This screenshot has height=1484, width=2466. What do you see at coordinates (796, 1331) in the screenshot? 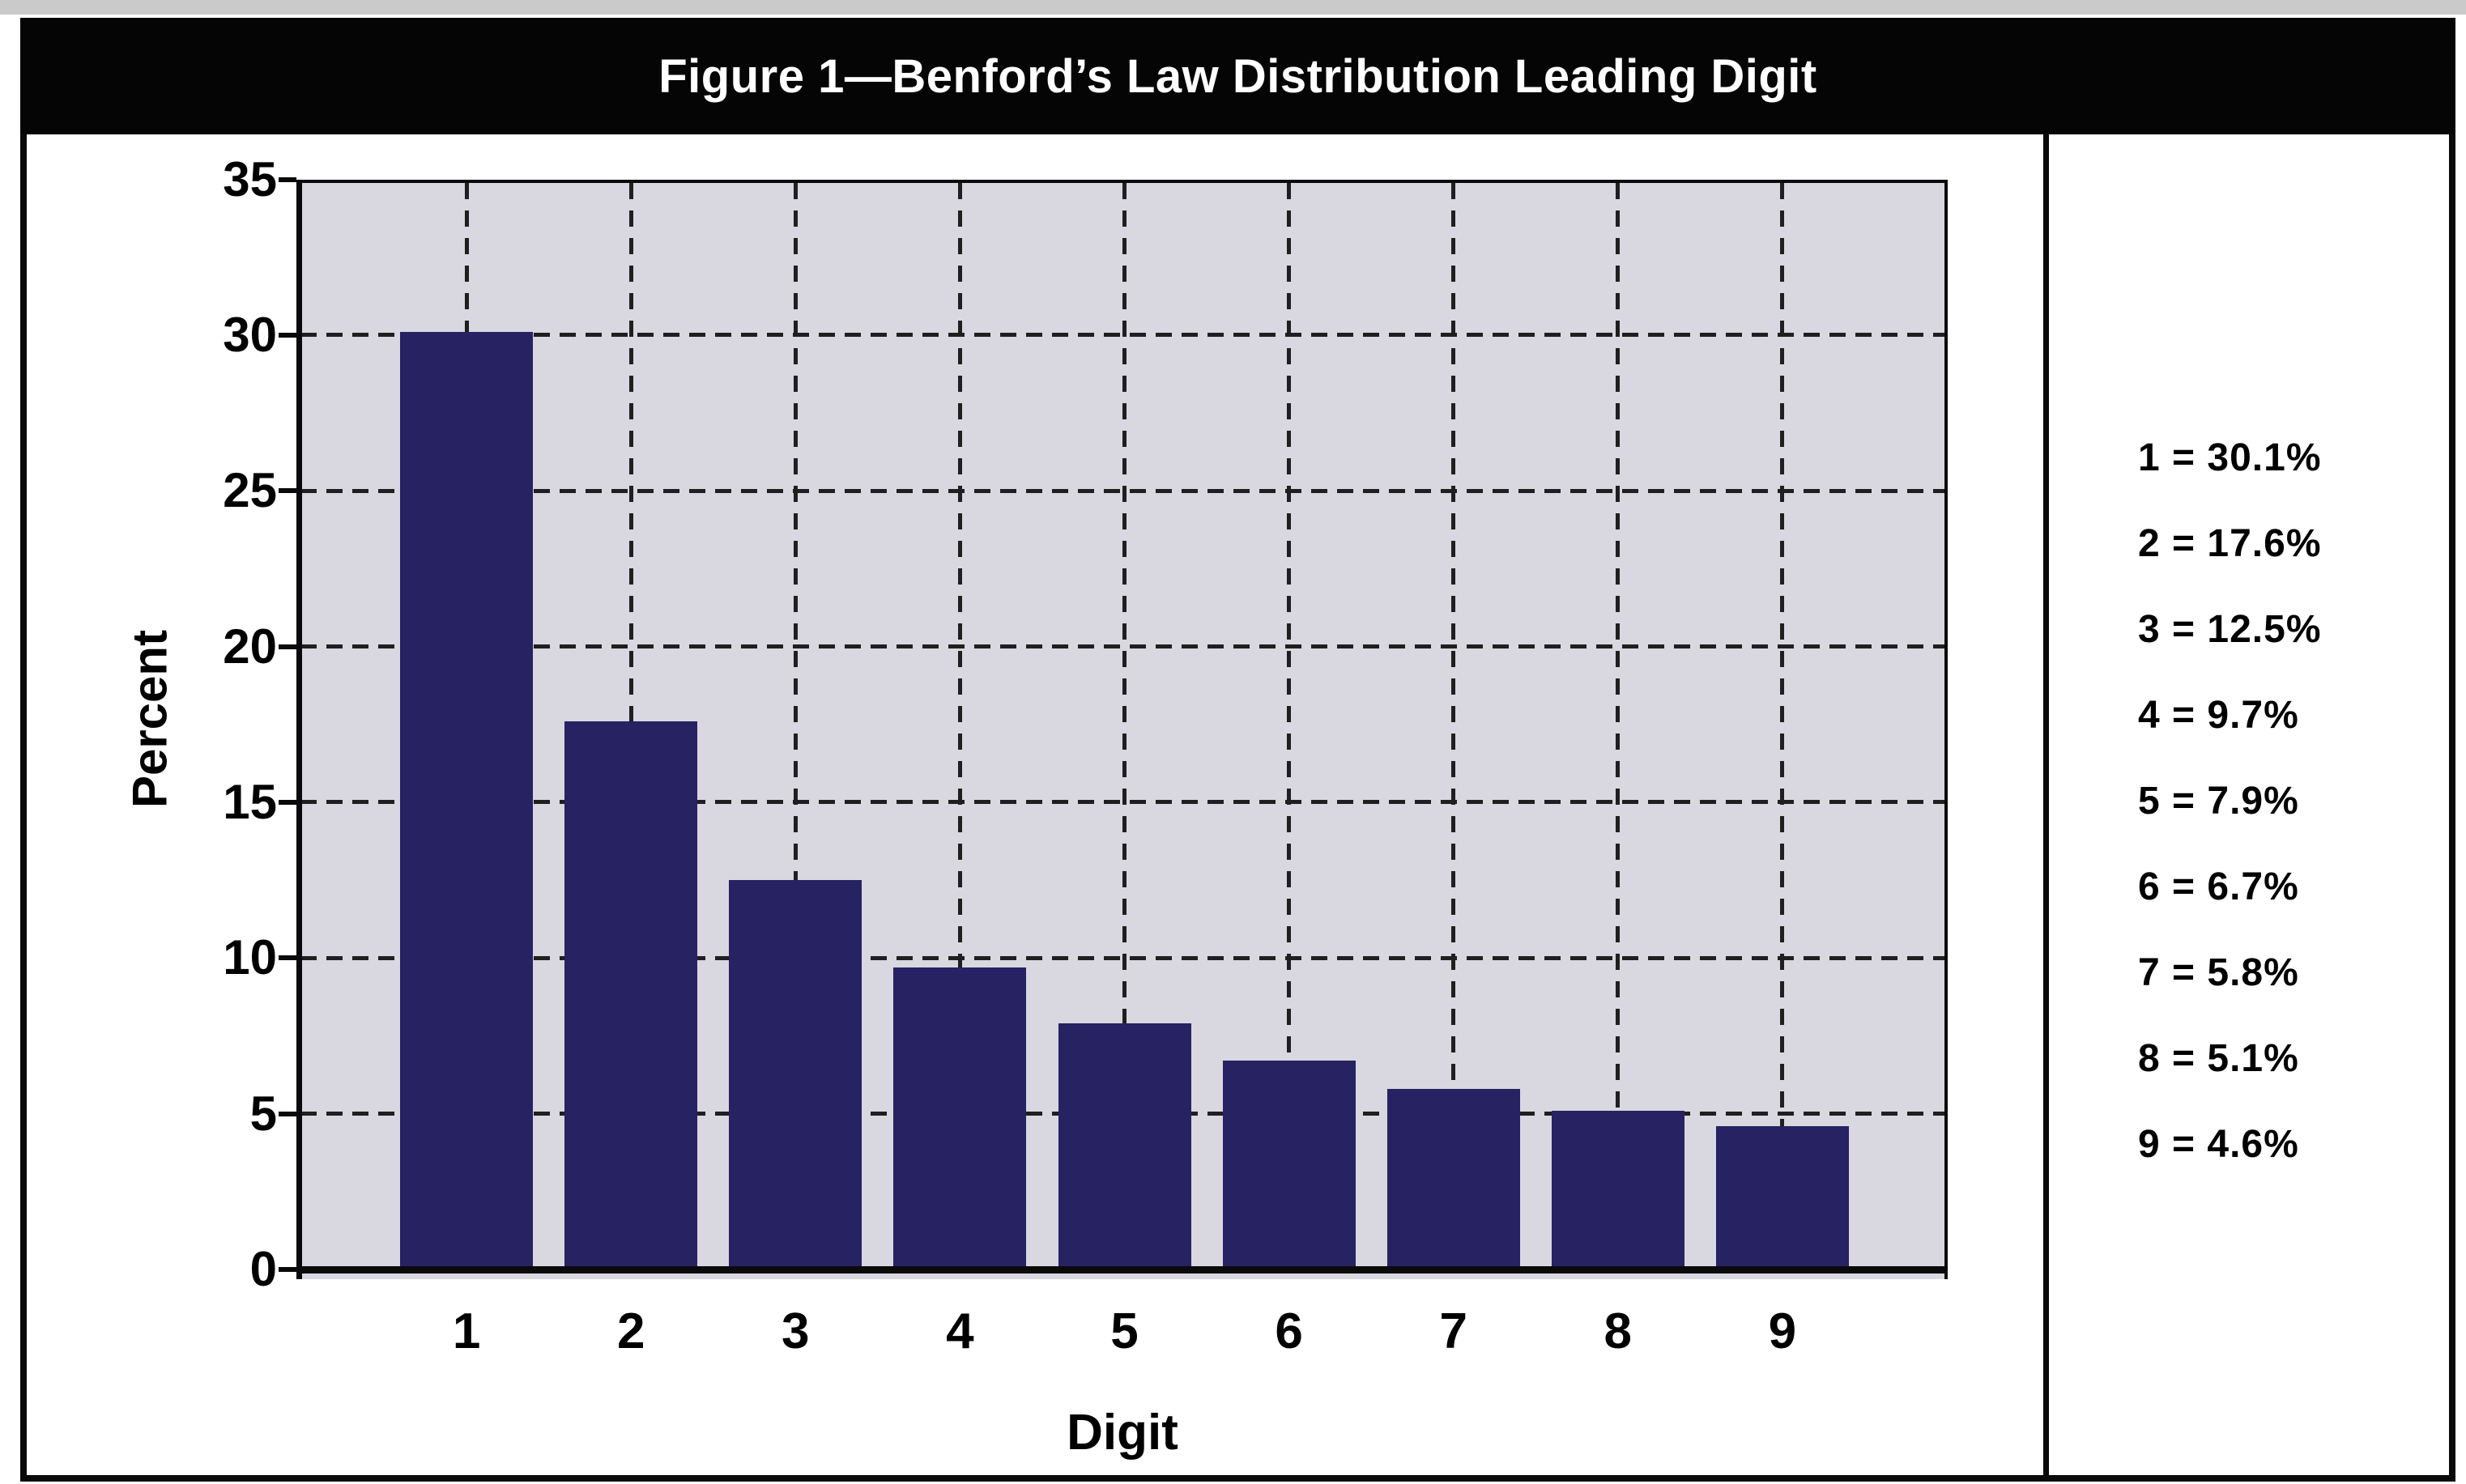
I see `x-tick-label-3: 3` at bounding box center [796, 1331].